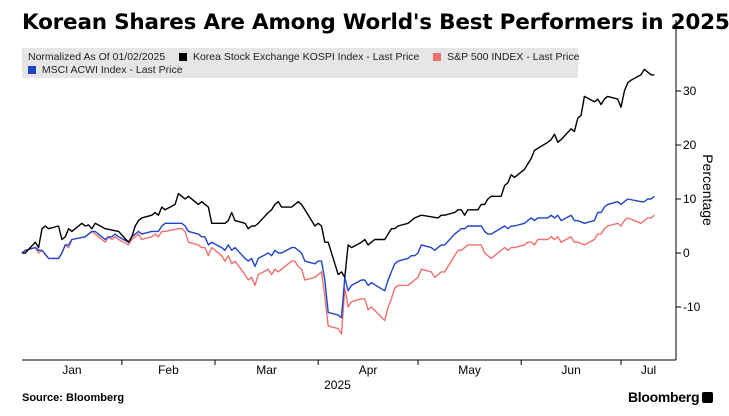 This screenshot has width=729, height=416. Describe the element at coordinates (648, 370) in the screenshot. I see `x-tick-label: Jul` at that location.